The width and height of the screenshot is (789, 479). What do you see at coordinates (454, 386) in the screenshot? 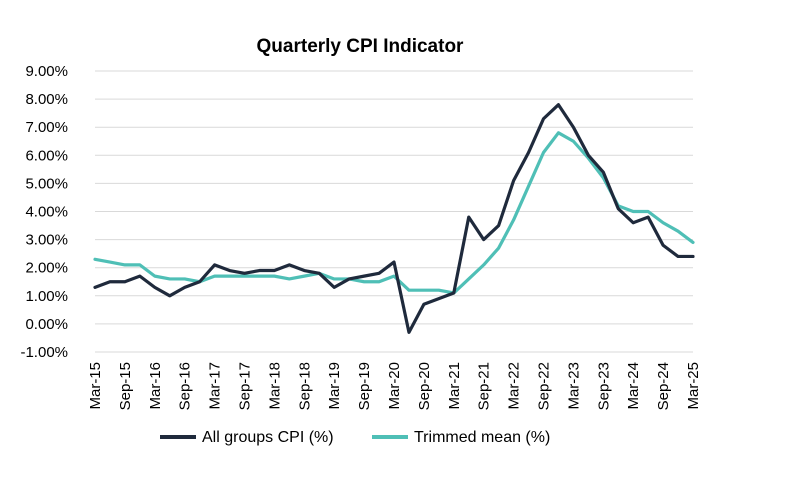
I see `x-tick-label: Mar-21` at bounding box center [454, 386].